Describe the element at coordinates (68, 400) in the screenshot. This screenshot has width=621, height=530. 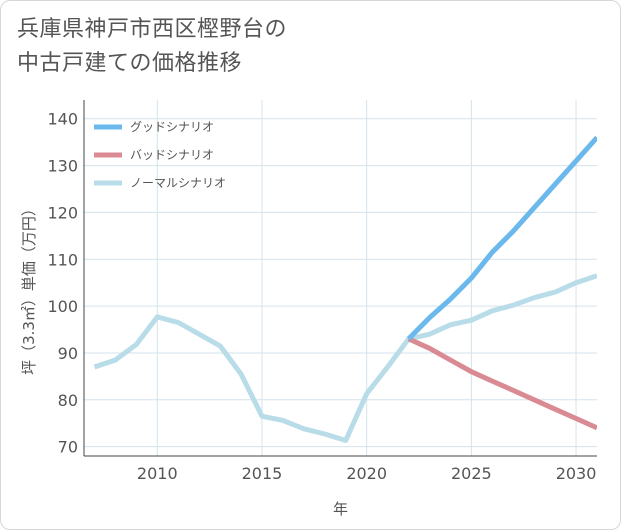
I see `y-tick-label: 80` at that location.